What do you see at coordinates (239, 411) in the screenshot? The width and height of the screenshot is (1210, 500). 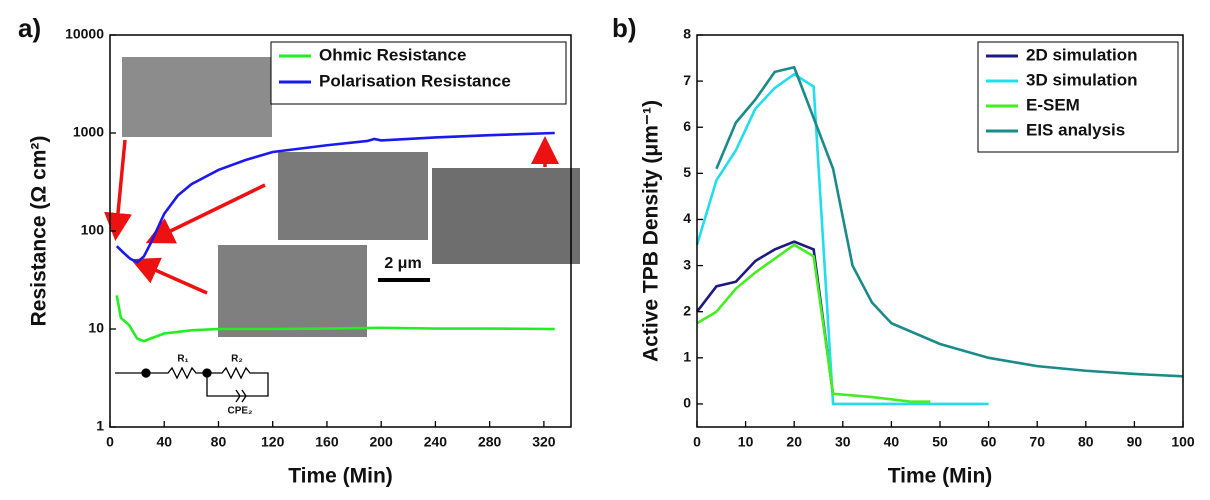 I see `circuit-label: CPE₂` at bounding box center [239, 411].